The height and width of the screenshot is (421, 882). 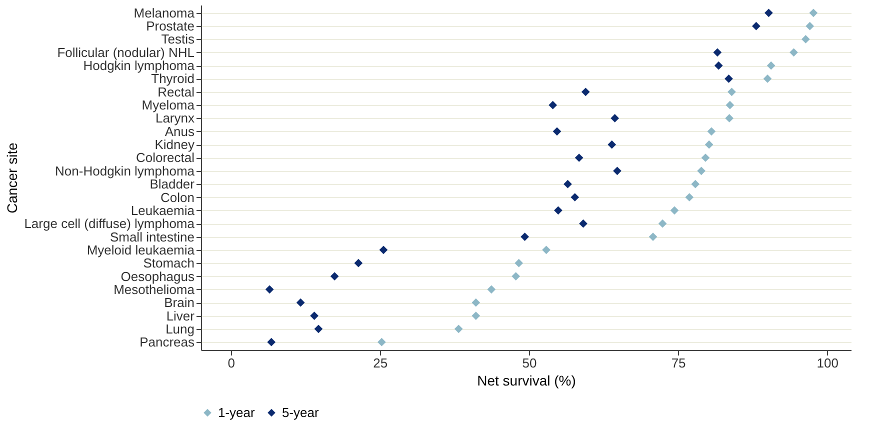 I want to click on y-tick-label: Brain, so click(x=179, y=302).